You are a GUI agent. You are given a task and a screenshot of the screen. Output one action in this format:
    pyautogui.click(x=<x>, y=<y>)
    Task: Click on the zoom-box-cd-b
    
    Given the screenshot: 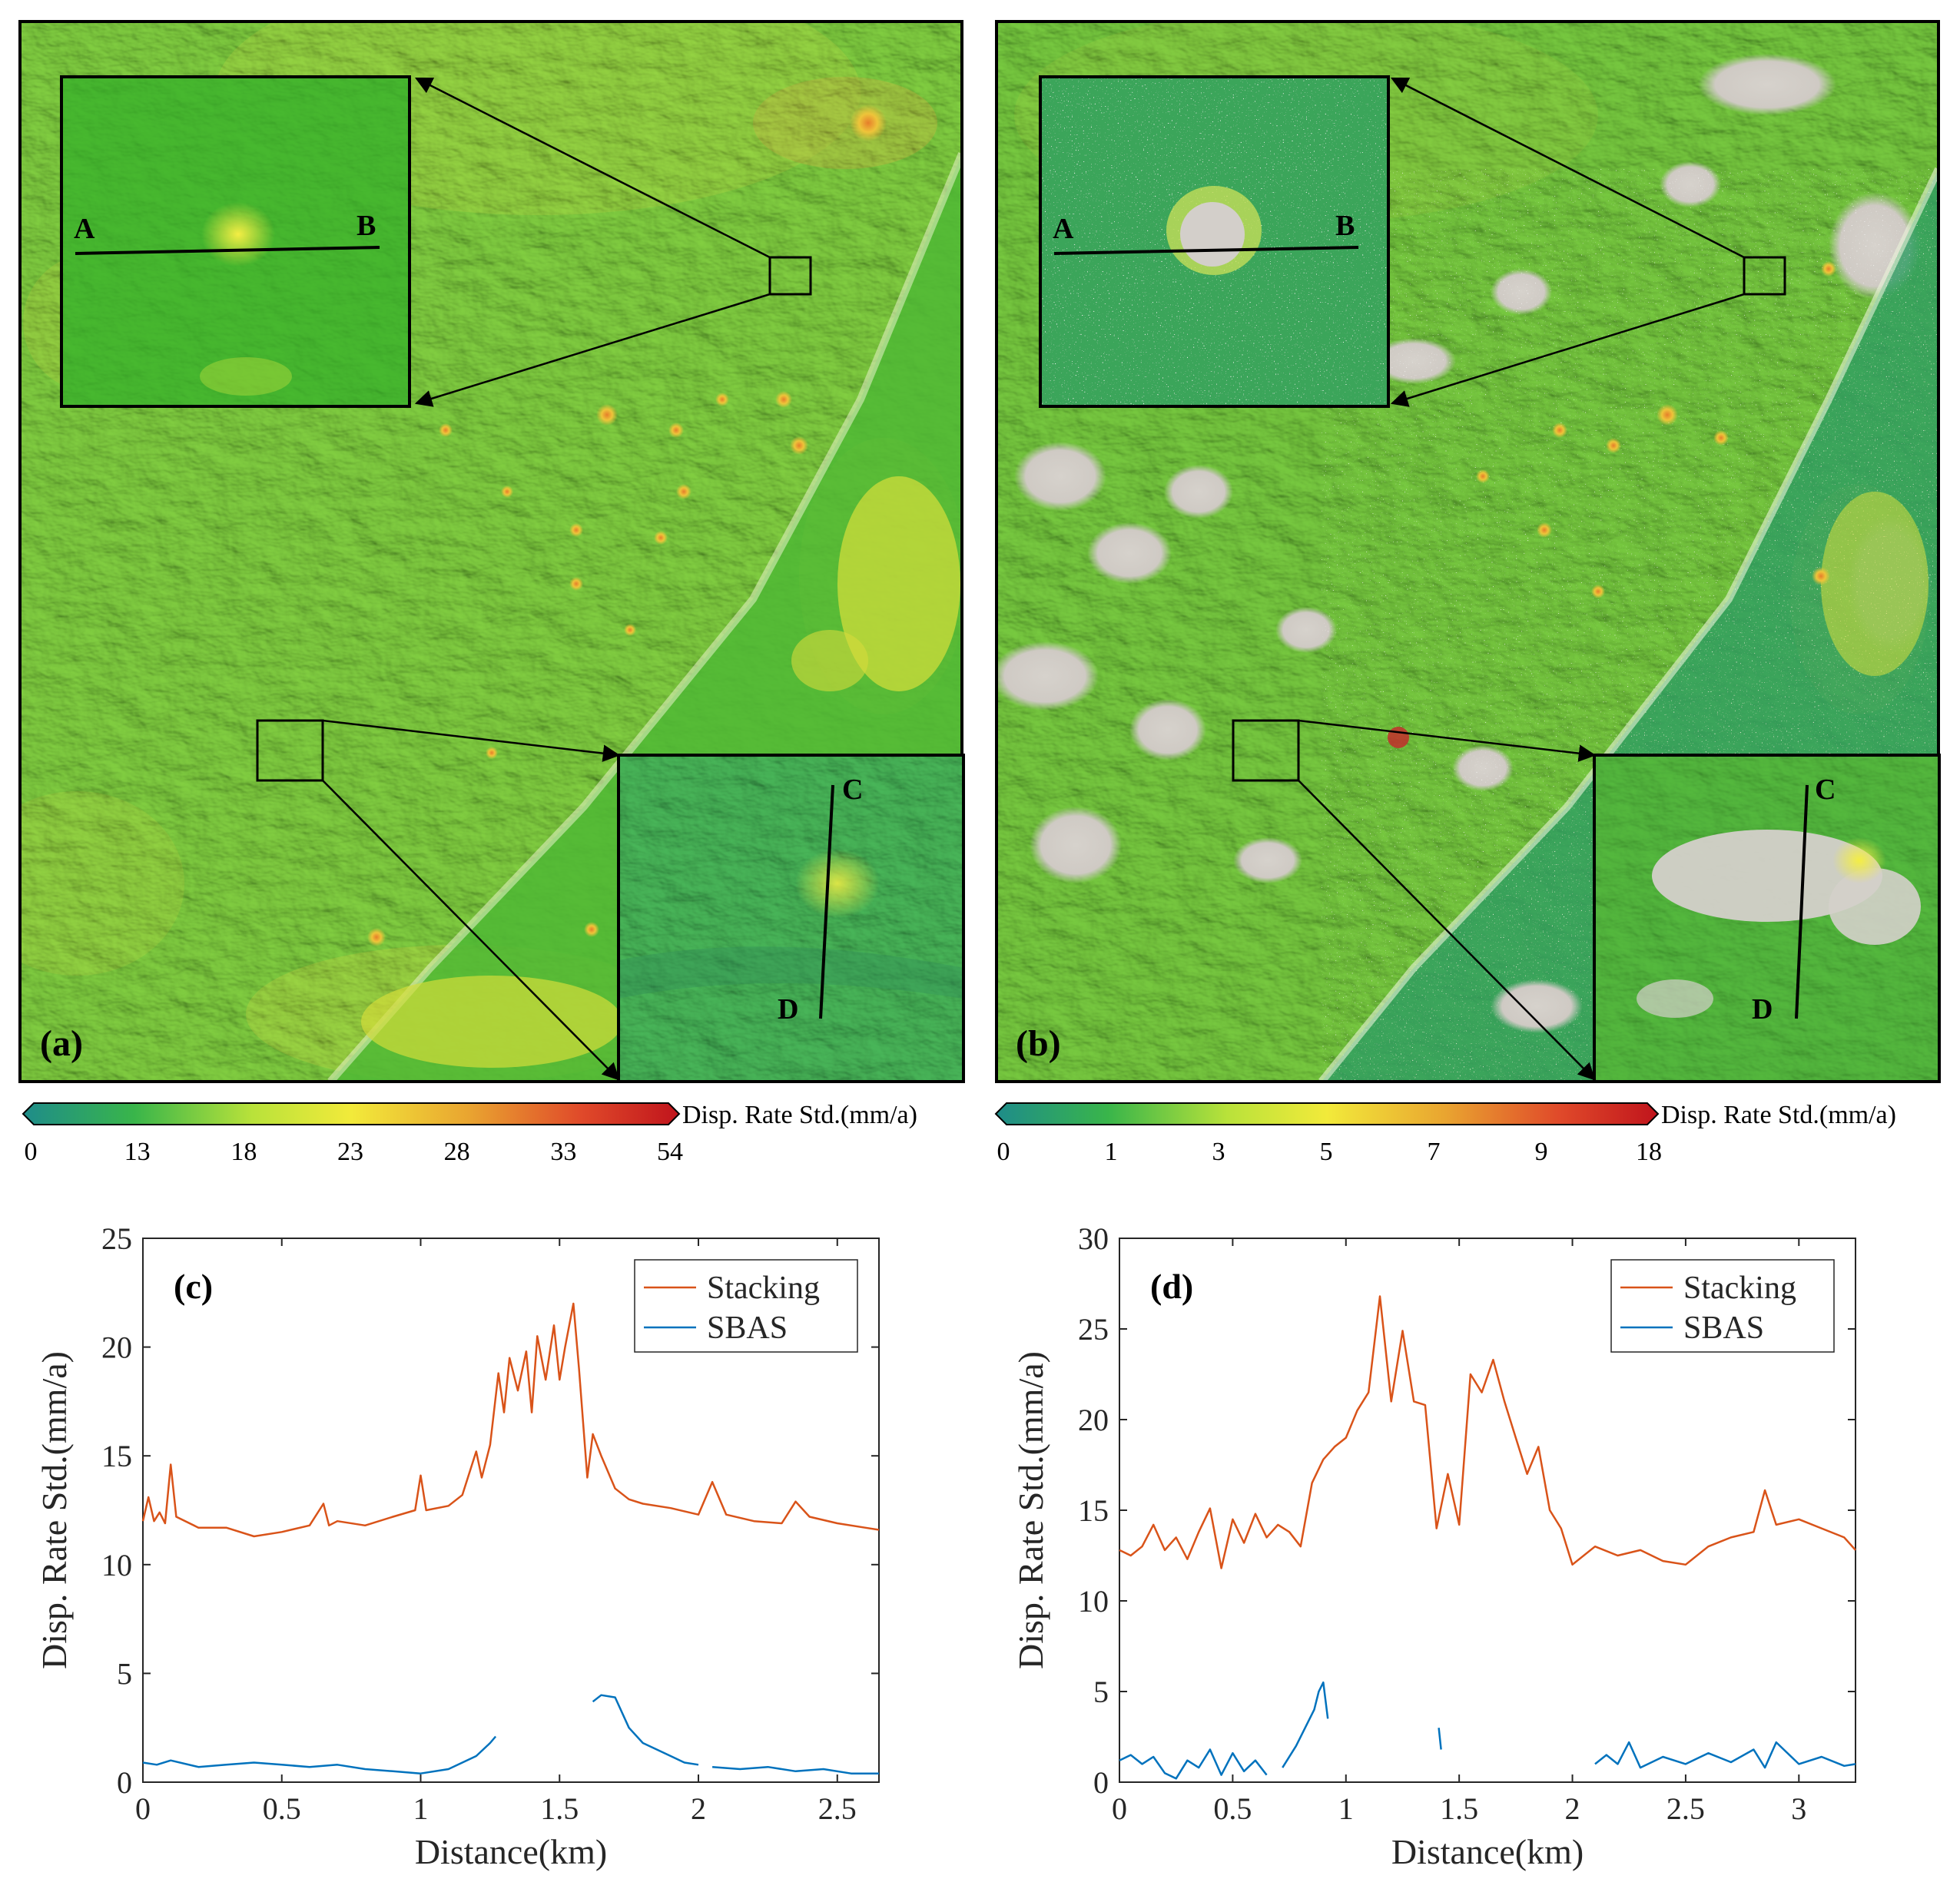 What is the action you would take?
    pyautogui.click(x=1266, y=750)
    